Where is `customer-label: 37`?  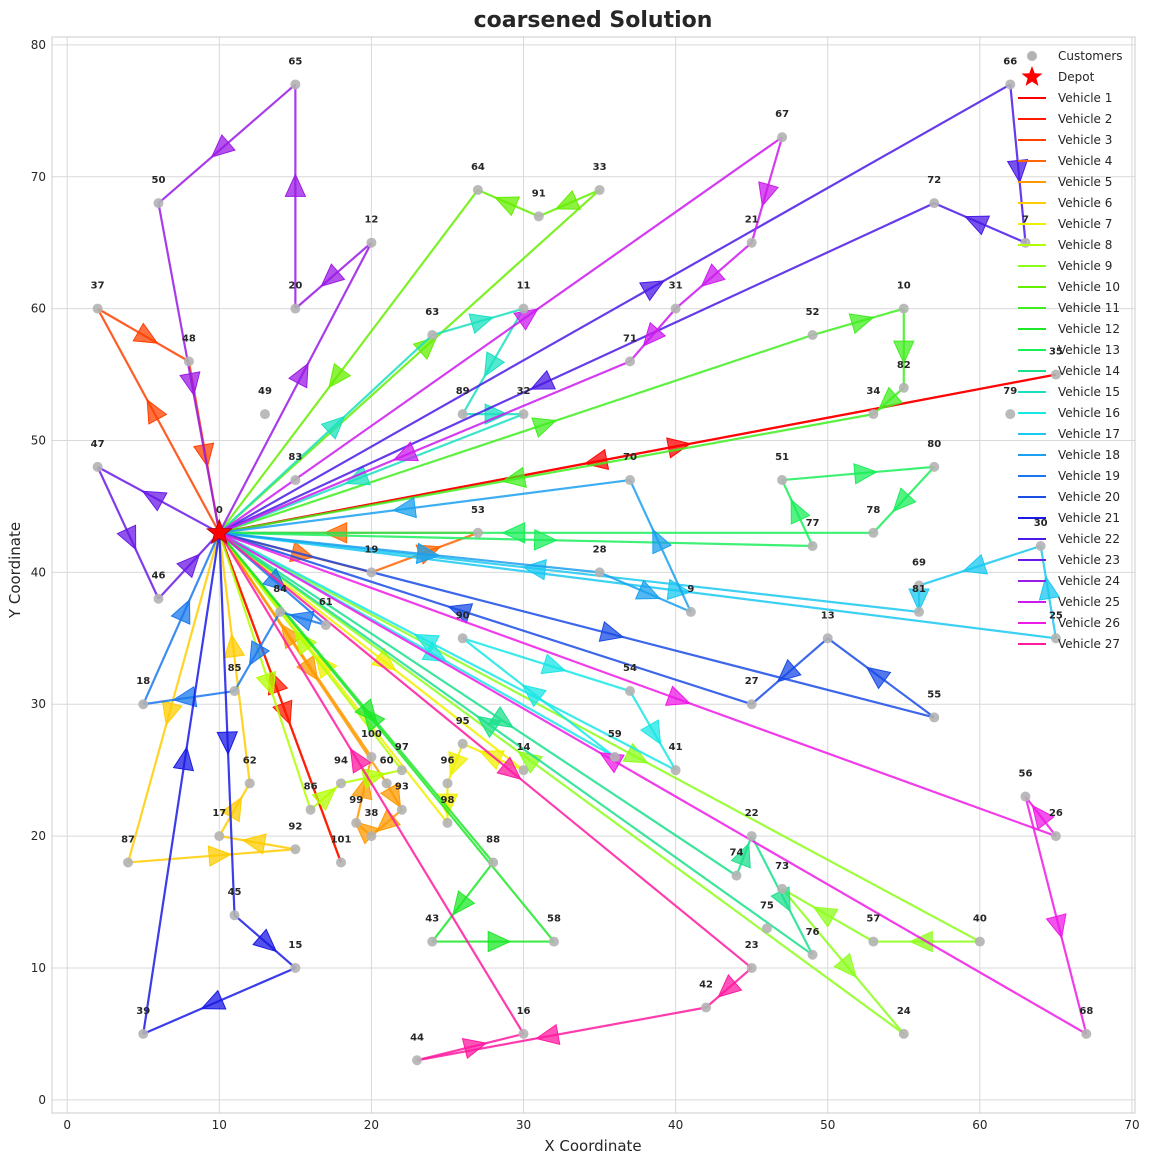
customer-label: 37 is located at coordinates (98, 286).